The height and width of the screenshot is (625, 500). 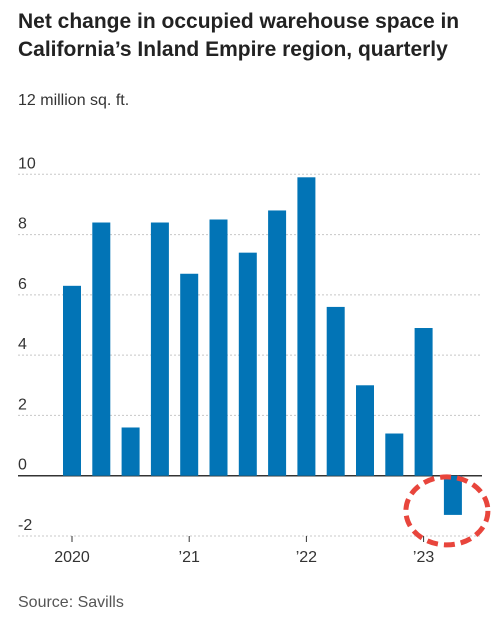 What do you see at coordinates (130, 451) in the screenshot?
I see `bar-2020-q3` at bounding box center [130, 451].